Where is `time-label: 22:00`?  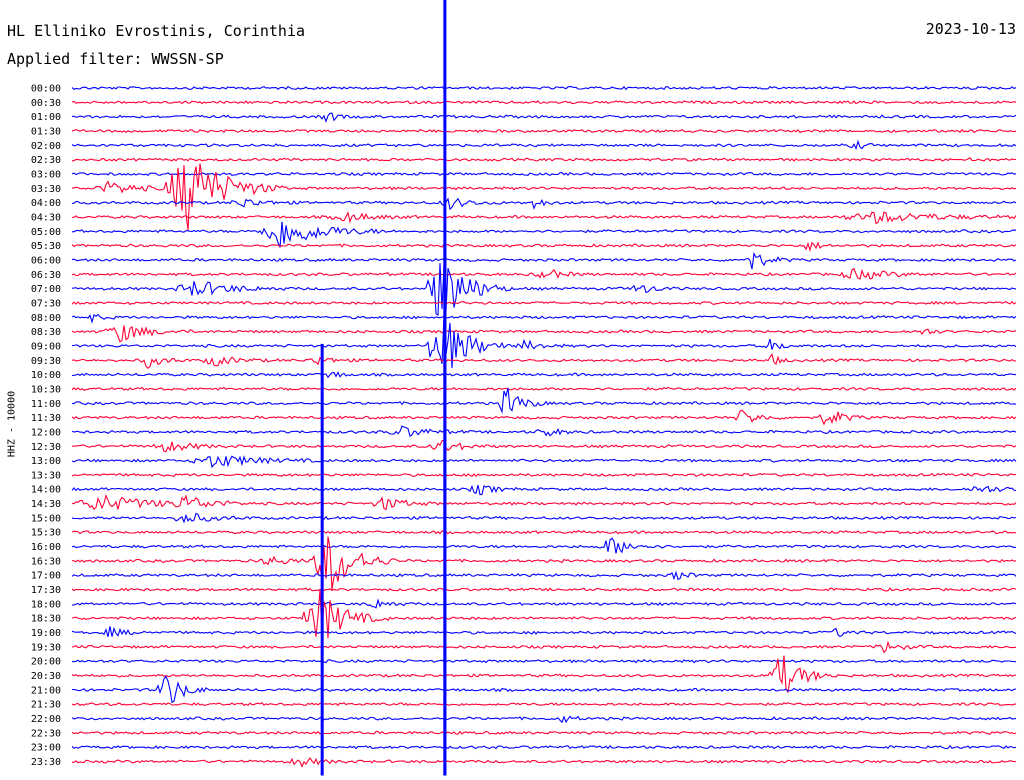
time-label: 22:00 is located at coordinates (46, 719).